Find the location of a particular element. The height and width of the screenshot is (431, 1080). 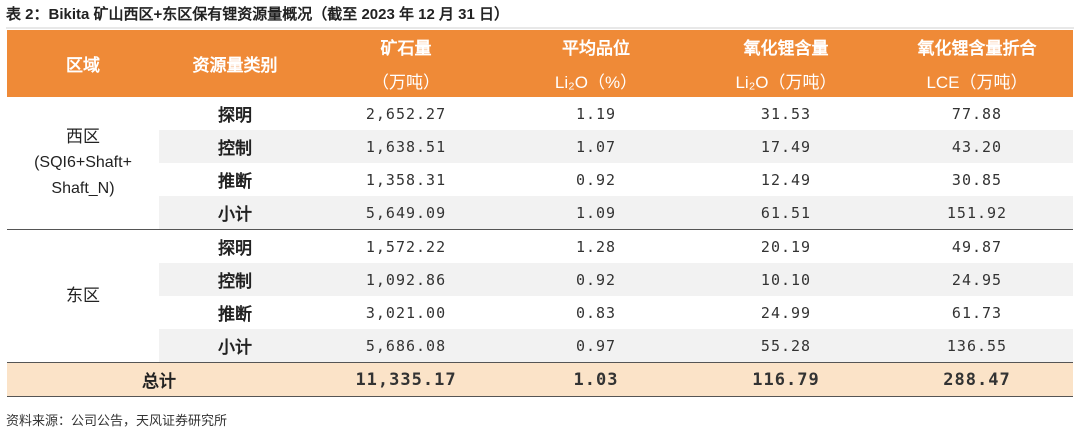

table-row: 控制 1,638.51 1.07 17.49 43.20 is located at coordinates (540, 146).